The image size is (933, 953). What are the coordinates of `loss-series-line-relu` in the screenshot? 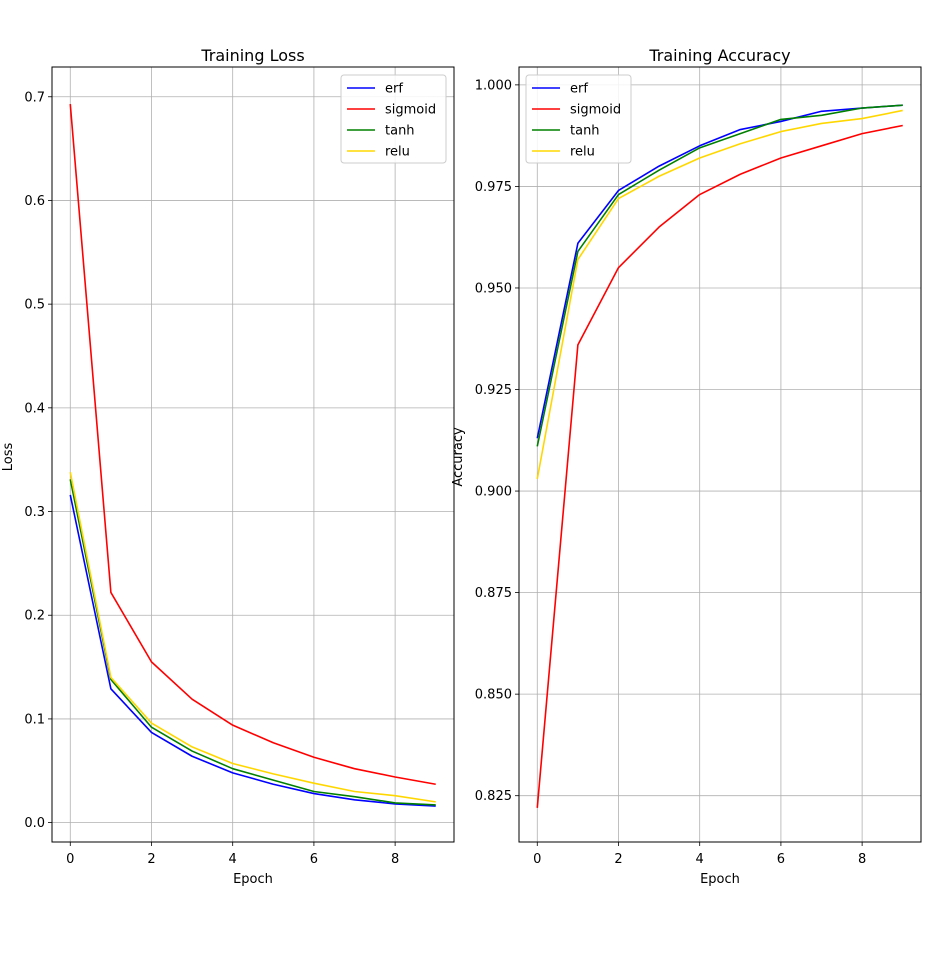 It's located at (252, 637).